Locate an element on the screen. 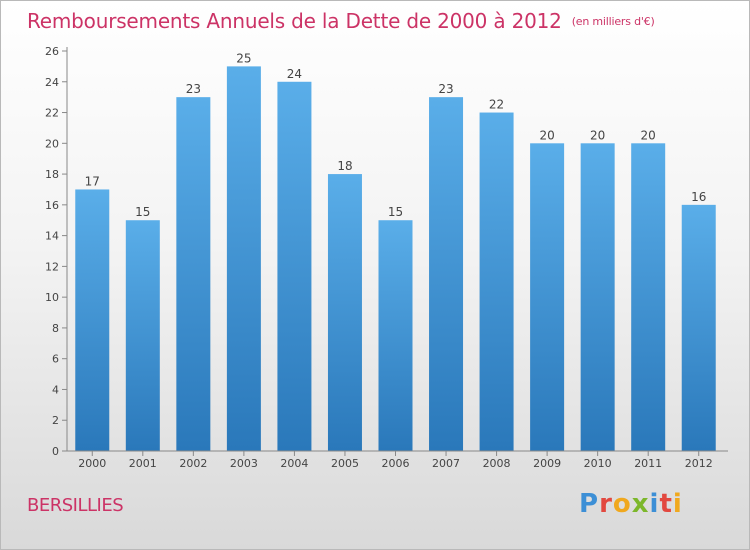 The width and height of the screenshot is (750, 550). value-label-2009: 20 is located at coordinates (546, 135).